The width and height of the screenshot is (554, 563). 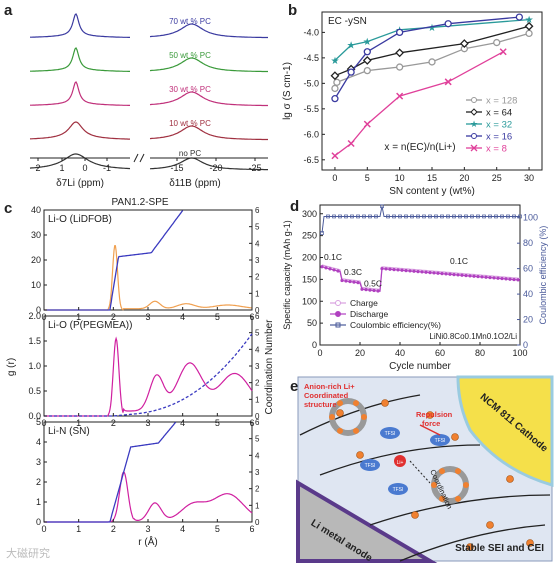 I want to click on cn-tick-label: 5, so click(x=257, y=227).